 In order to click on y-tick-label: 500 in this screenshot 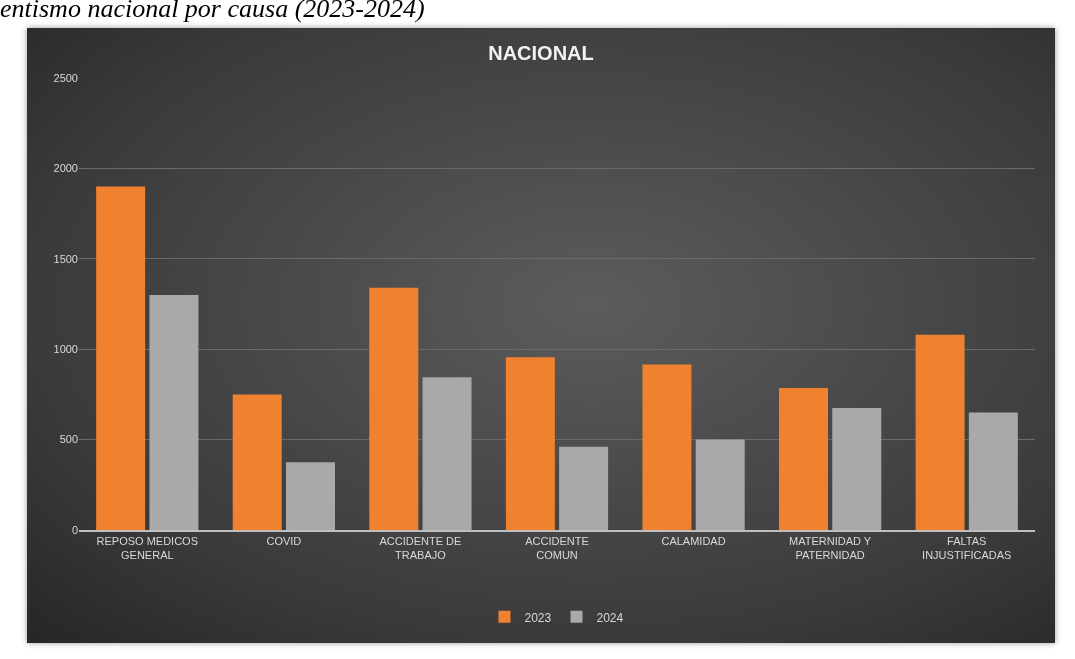, I will do `click(68, 439)`.